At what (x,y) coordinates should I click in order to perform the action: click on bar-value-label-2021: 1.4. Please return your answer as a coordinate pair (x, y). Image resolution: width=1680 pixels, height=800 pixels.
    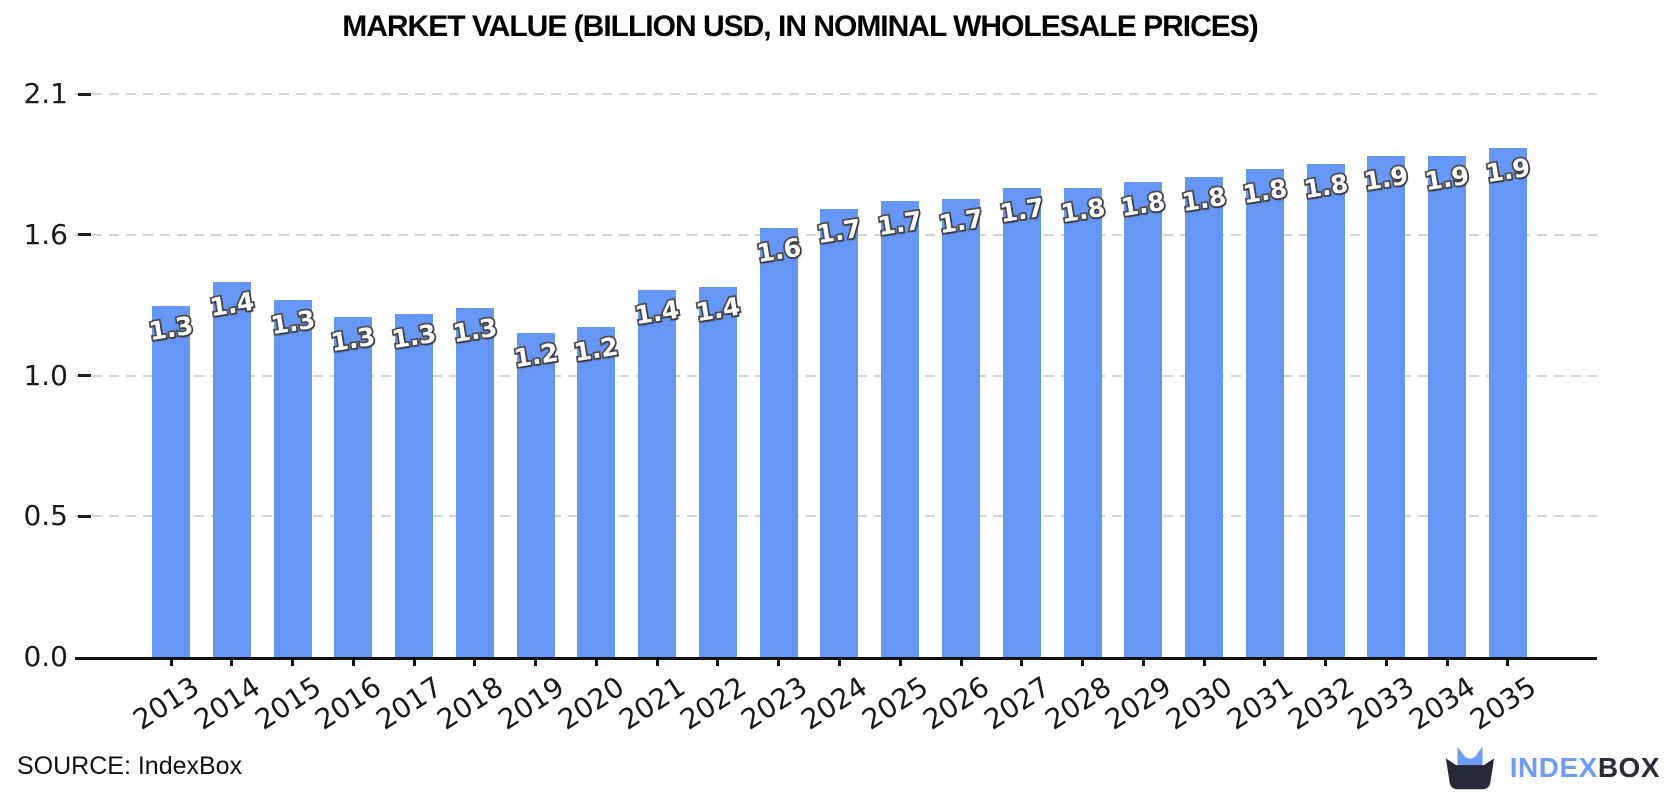
    Looking at the image, I should click on (657, 312).